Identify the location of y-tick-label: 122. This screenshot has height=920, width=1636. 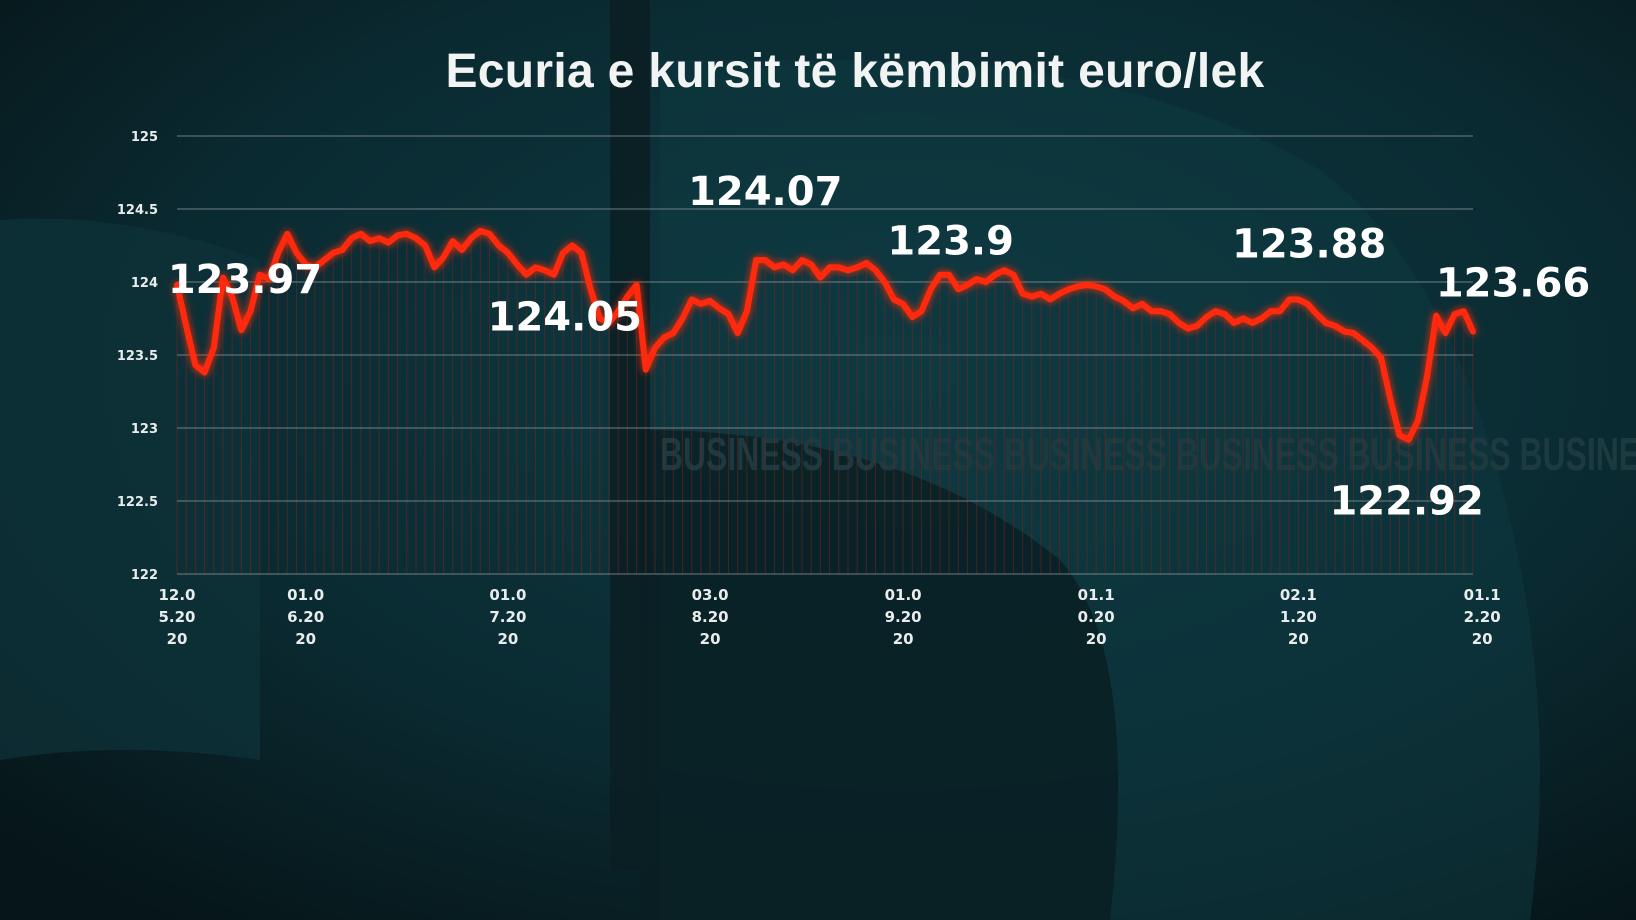
(144, 575).